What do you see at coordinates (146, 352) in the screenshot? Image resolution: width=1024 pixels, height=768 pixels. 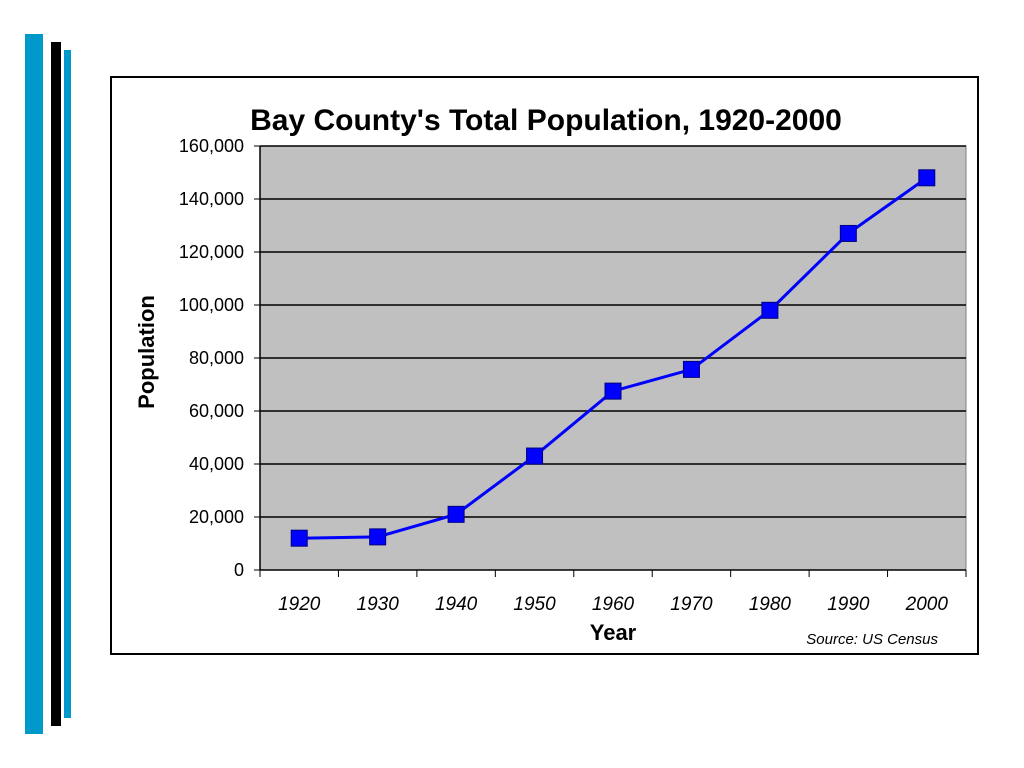 I see `y-axis-label: Population` at bounding box center [146, 352].